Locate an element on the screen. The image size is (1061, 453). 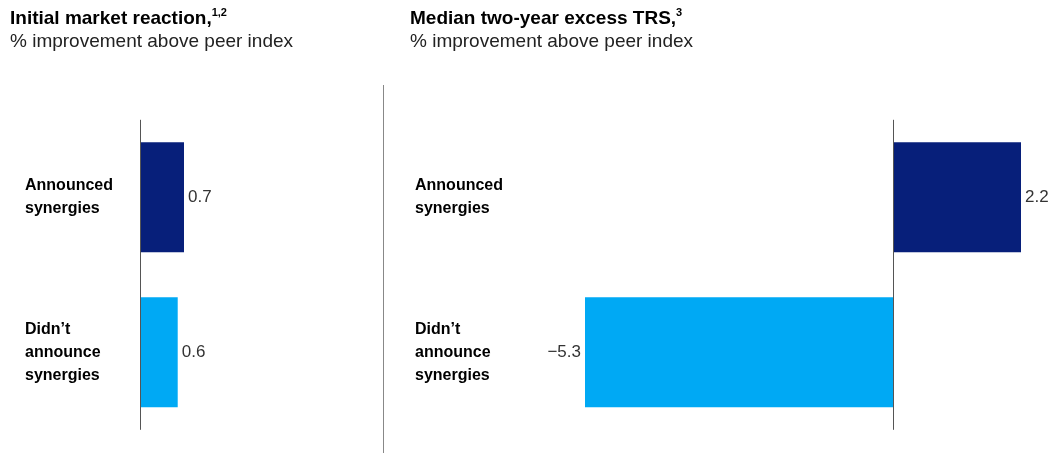
data-label: 0.6 is located at coordinates (193, 351).